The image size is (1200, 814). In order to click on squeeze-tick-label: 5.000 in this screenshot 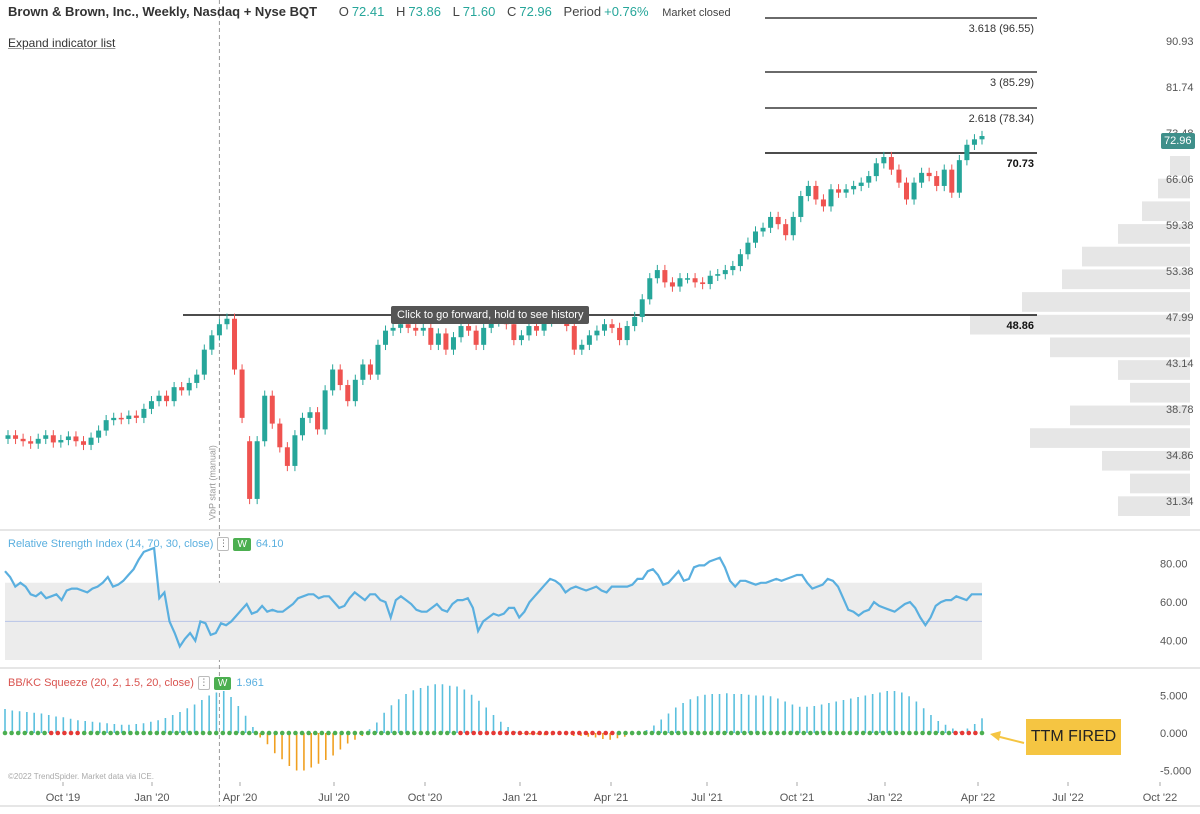, I will do `click(1174, 697)`.